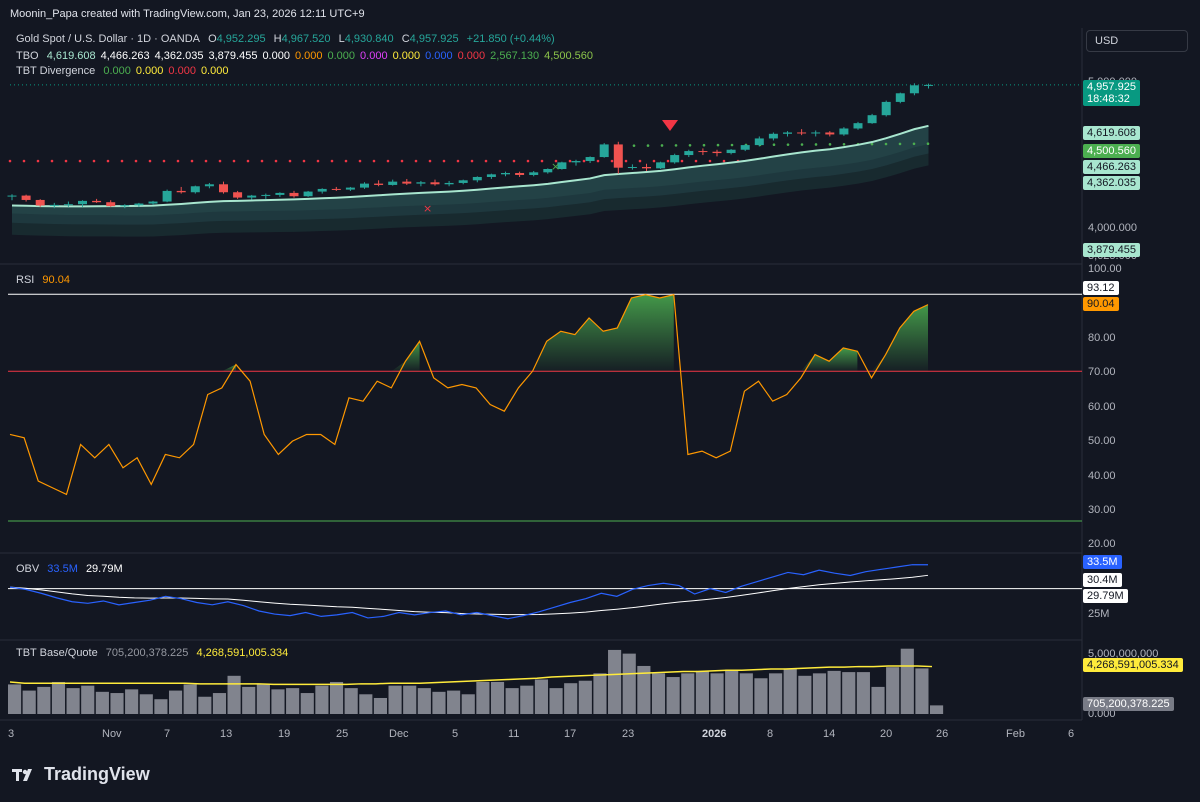 The image size is (1200, 802). I want to click on currency-button: USD, so click(1137, 41).